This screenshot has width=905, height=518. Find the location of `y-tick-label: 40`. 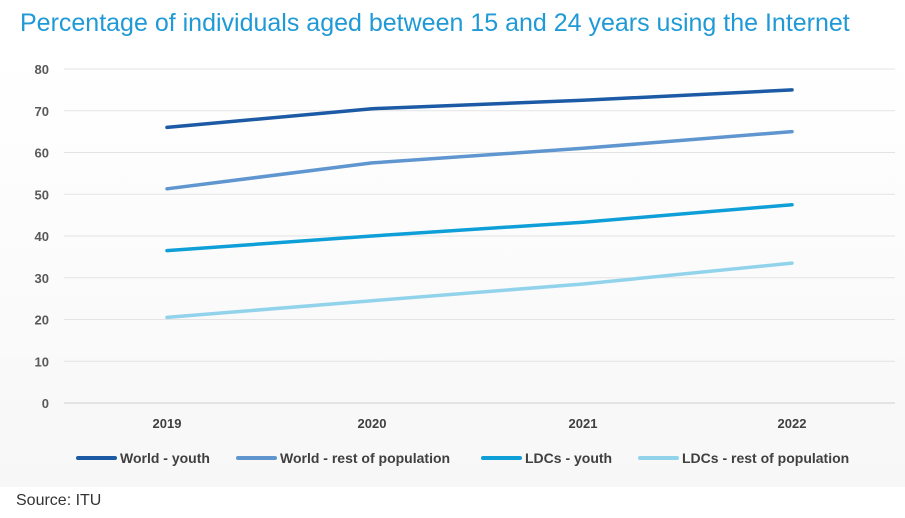

y-tick-label: 40 is located at coordinates (42, 236).